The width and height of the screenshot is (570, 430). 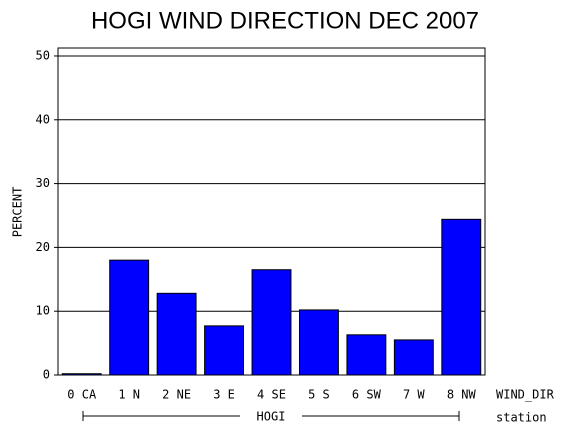 I want to click on y-tick-label: 50, so click(x=43, y=55).